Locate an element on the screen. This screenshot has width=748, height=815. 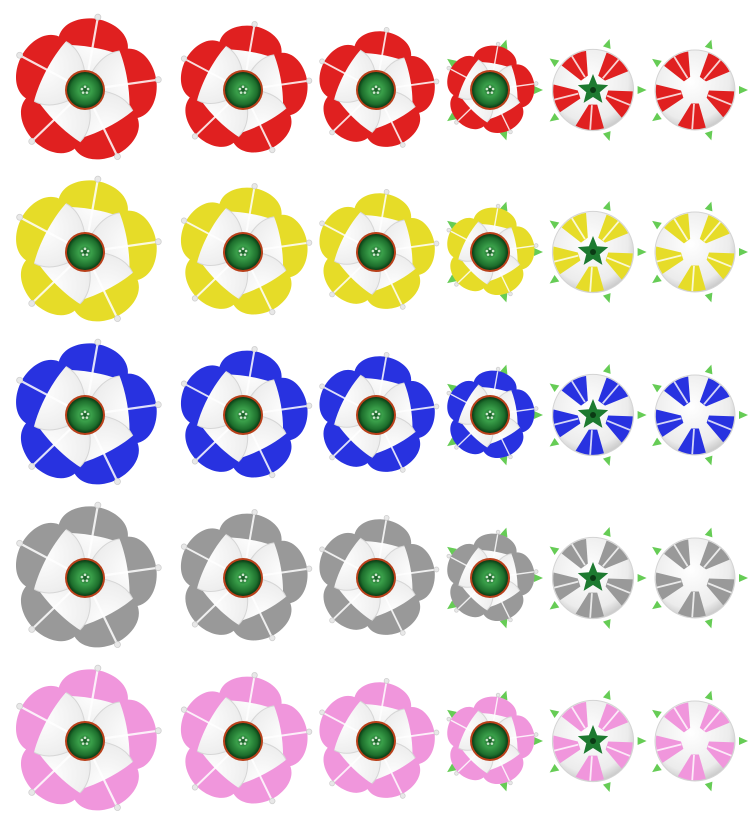
flower-yellow-half-open is located at coordinates (246, 249).